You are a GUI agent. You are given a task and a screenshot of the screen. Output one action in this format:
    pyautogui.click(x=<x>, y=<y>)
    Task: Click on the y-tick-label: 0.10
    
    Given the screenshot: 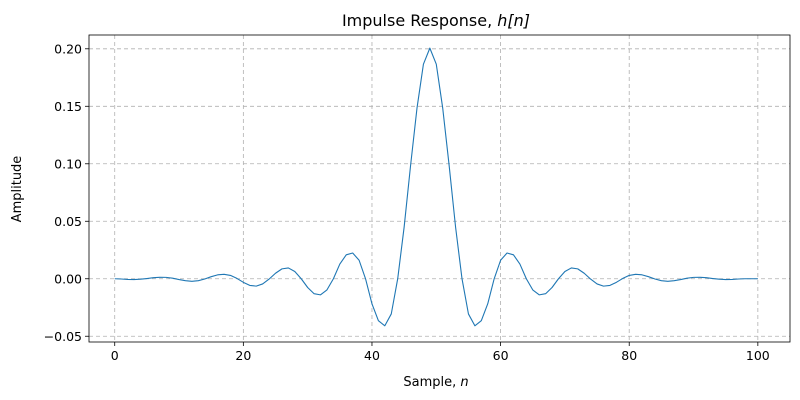 What is the action you would take?
    pyautogui.click(x=68, y=163)
    